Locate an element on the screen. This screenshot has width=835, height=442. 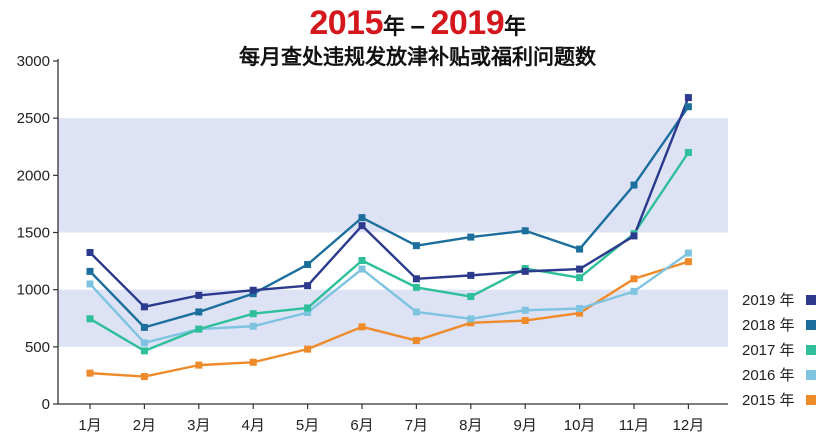
x-tick-label-0: 1月 is located at coordinates (89, 425).